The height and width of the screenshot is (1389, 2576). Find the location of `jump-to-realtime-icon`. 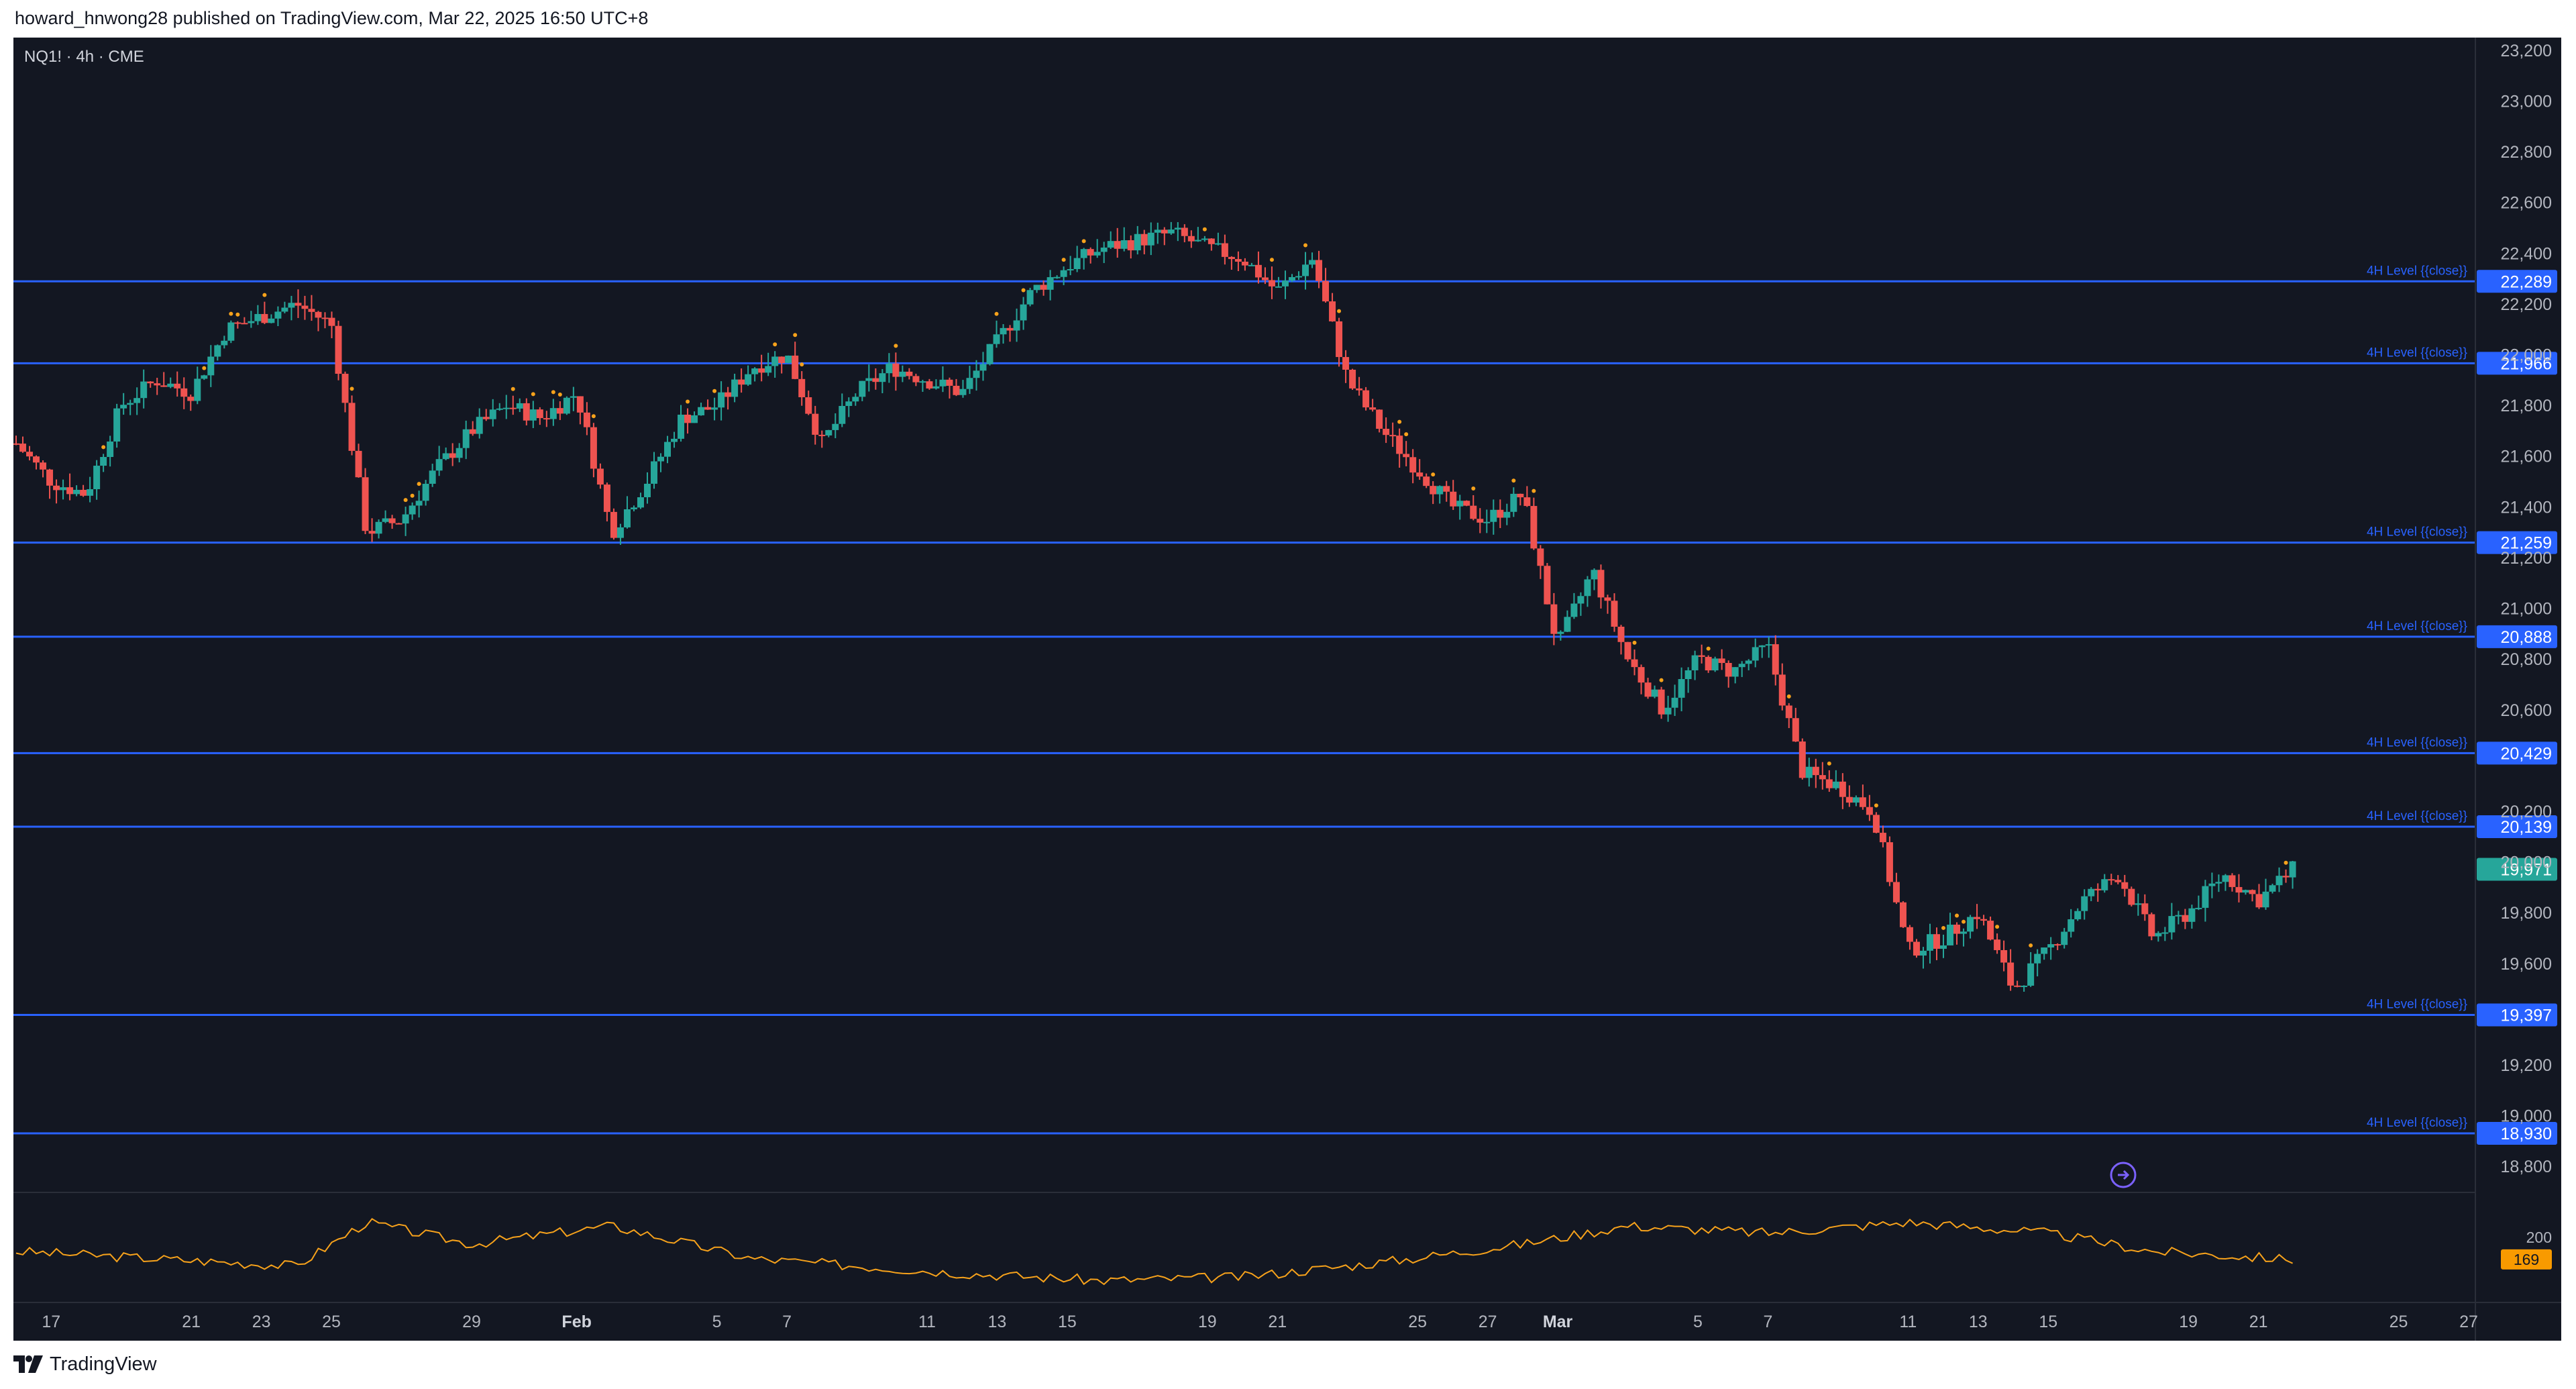

jump-to-realtime-icon is located at coordinates (2123, 1175).